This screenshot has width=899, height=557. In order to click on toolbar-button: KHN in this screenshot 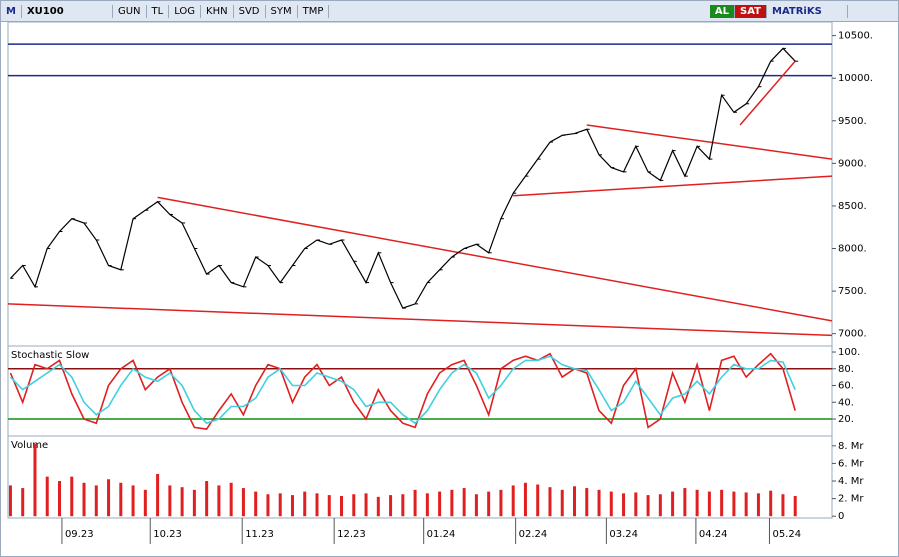, I will do `click(217, 11)`.